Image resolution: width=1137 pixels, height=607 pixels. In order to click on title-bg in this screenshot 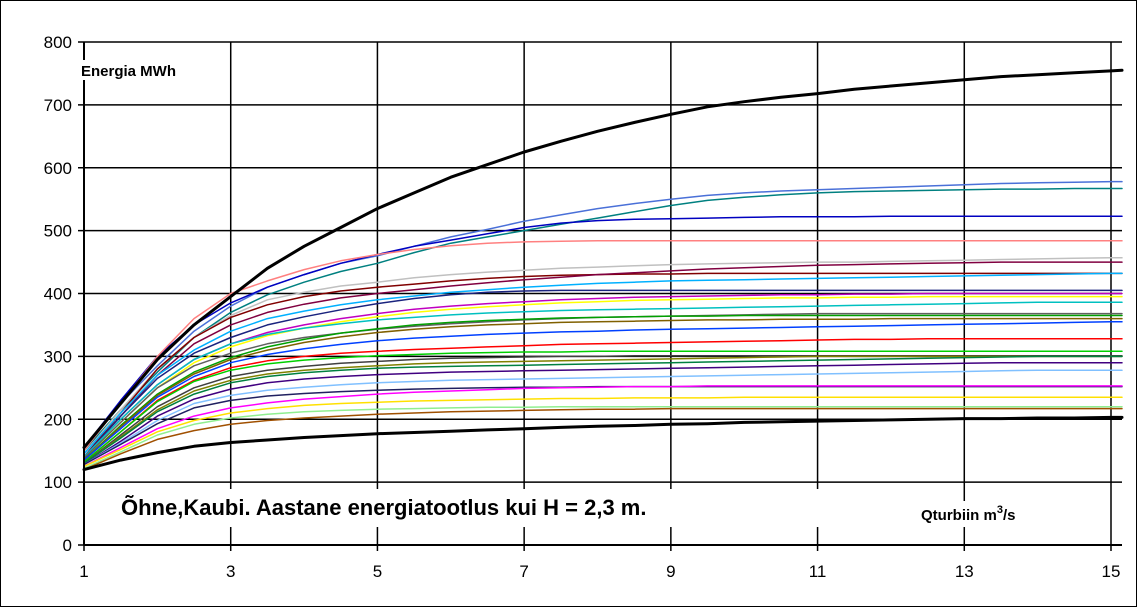, I will do `click(476, 508)`.